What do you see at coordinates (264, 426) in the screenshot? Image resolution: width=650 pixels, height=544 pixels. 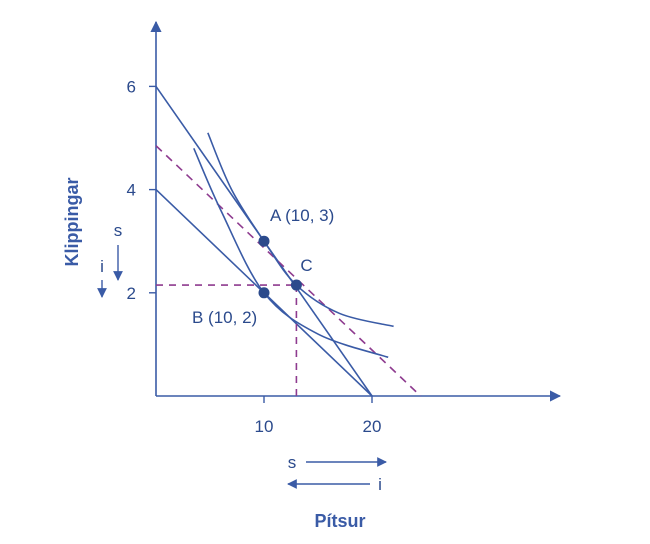 I see `x-tick-label: 10` at bounding box center [264, 426].